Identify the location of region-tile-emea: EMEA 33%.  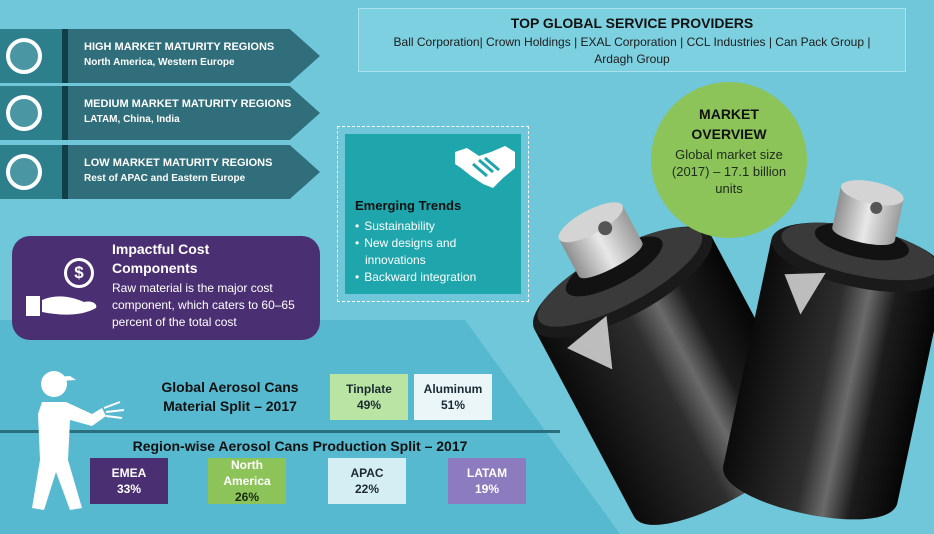
(129, 481).